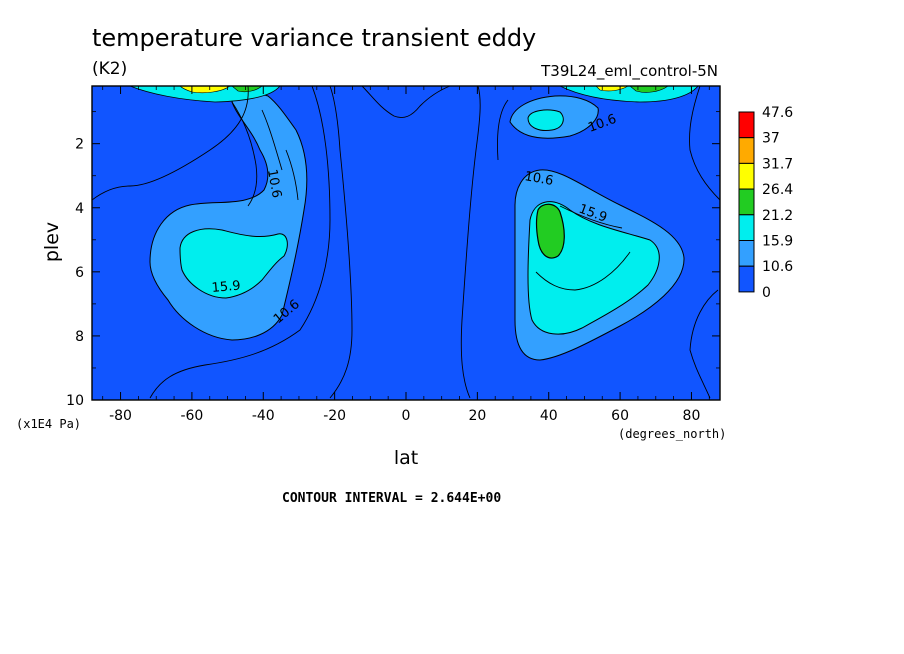 Image resolution: width=904 pixels, height=654 pixels. Describe the element at coordinates (334, 416) in the screenshot. I see `x-tick-label: -20` at that location.